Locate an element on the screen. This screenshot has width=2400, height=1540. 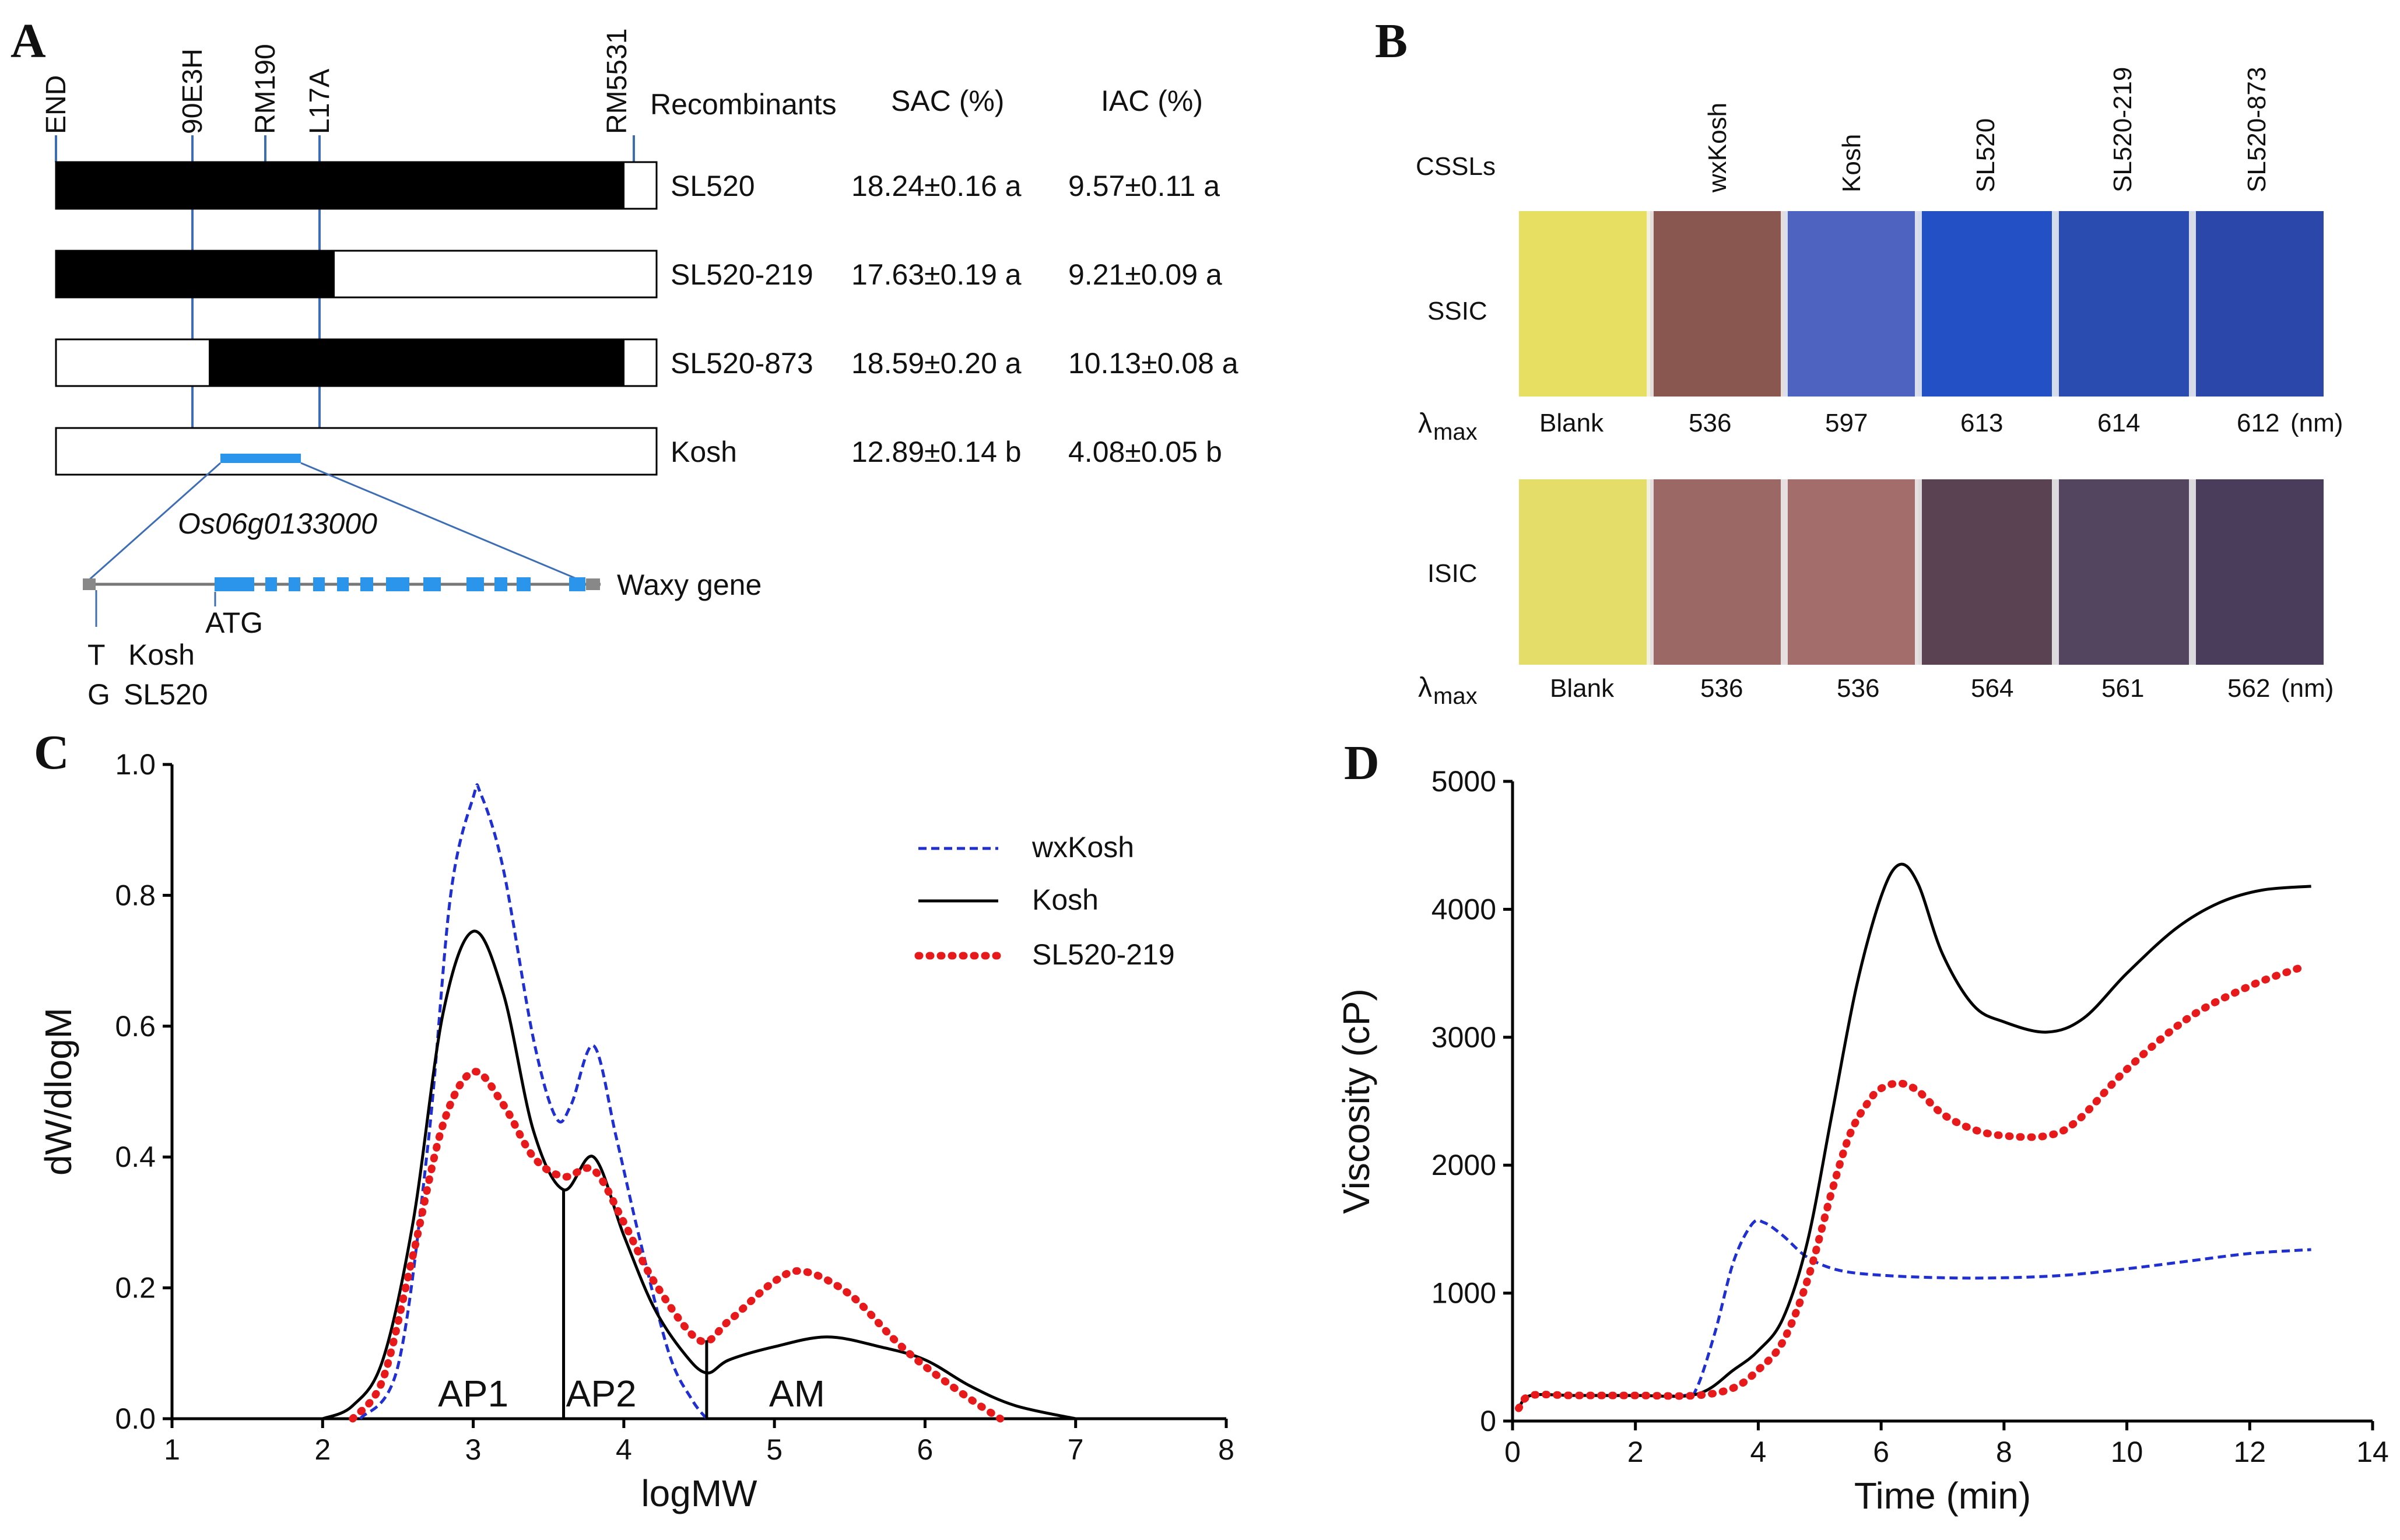
chart-d-series-kosh is located at coordinates (1914, 1135).